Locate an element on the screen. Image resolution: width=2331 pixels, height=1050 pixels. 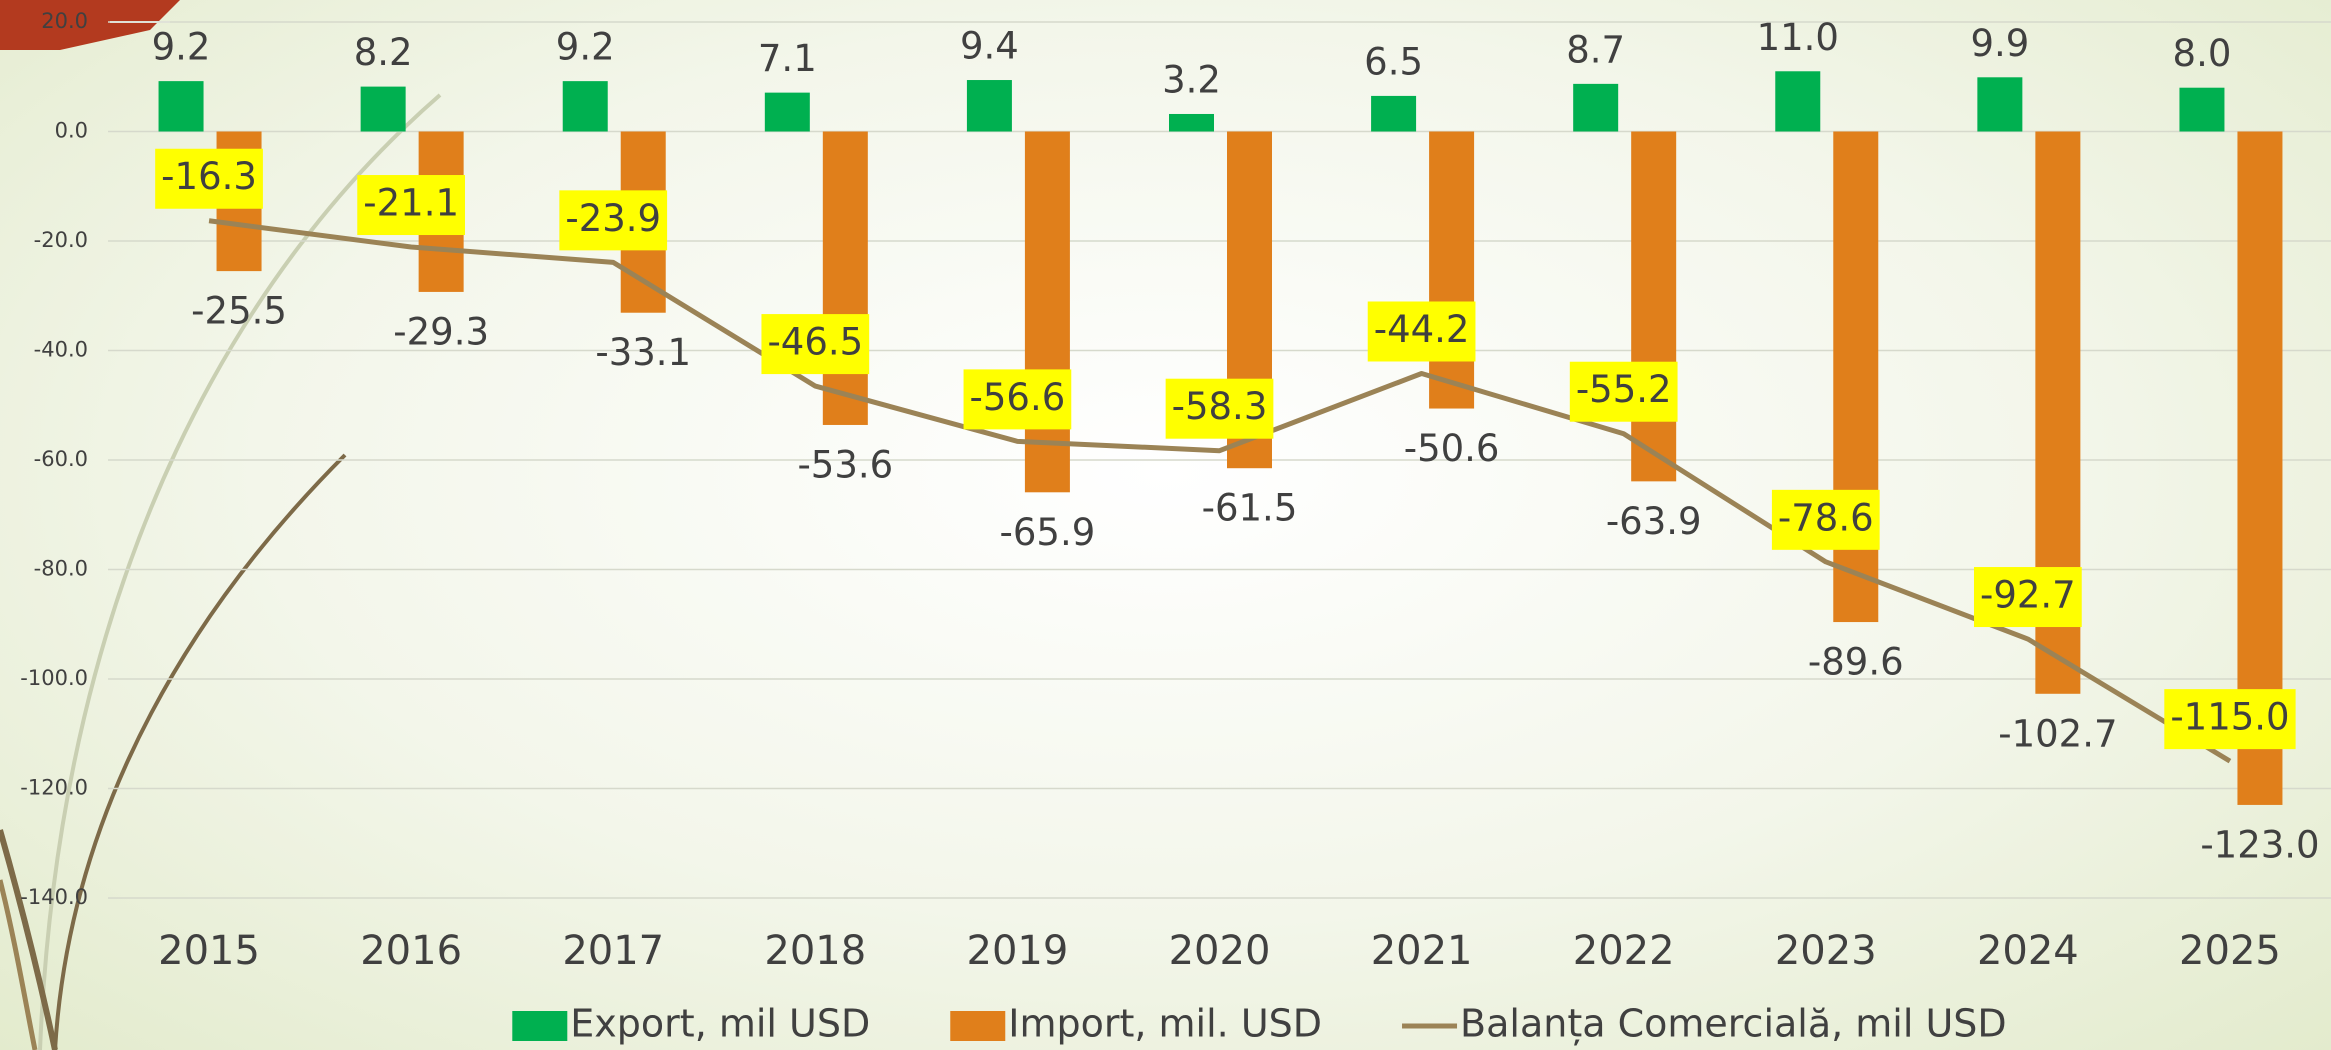
data-label: -65.9 is located at coordinates (1048, 532).